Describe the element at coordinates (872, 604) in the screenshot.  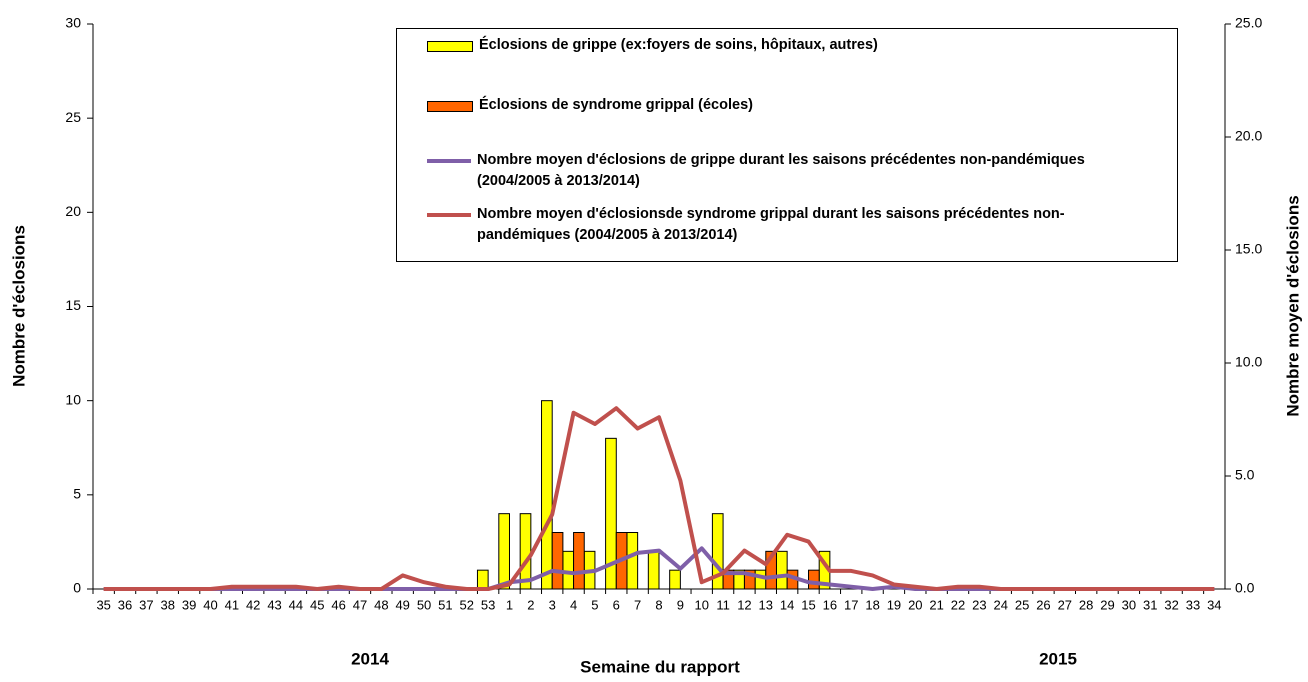
I see `x-tick-label: 18` at that location.